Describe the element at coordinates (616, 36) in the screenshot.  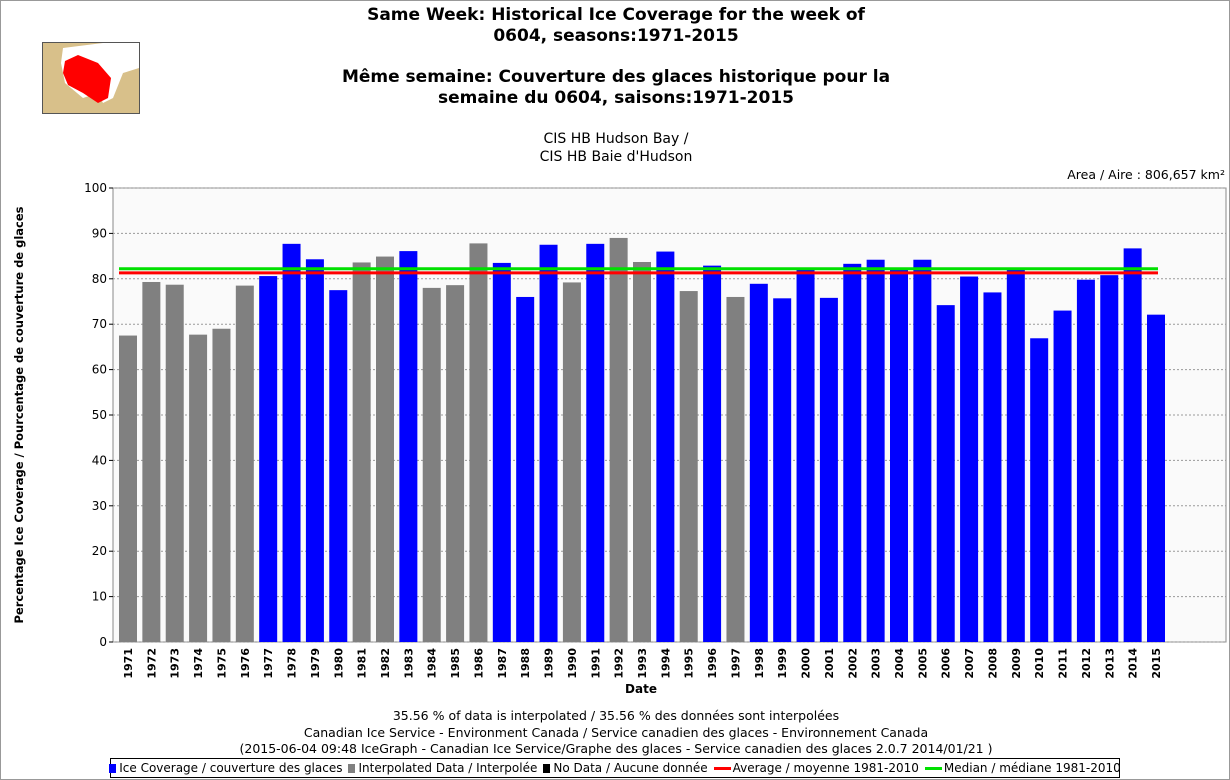
I see `title-en-2: 0604, seasons:1971-2015` at that location.